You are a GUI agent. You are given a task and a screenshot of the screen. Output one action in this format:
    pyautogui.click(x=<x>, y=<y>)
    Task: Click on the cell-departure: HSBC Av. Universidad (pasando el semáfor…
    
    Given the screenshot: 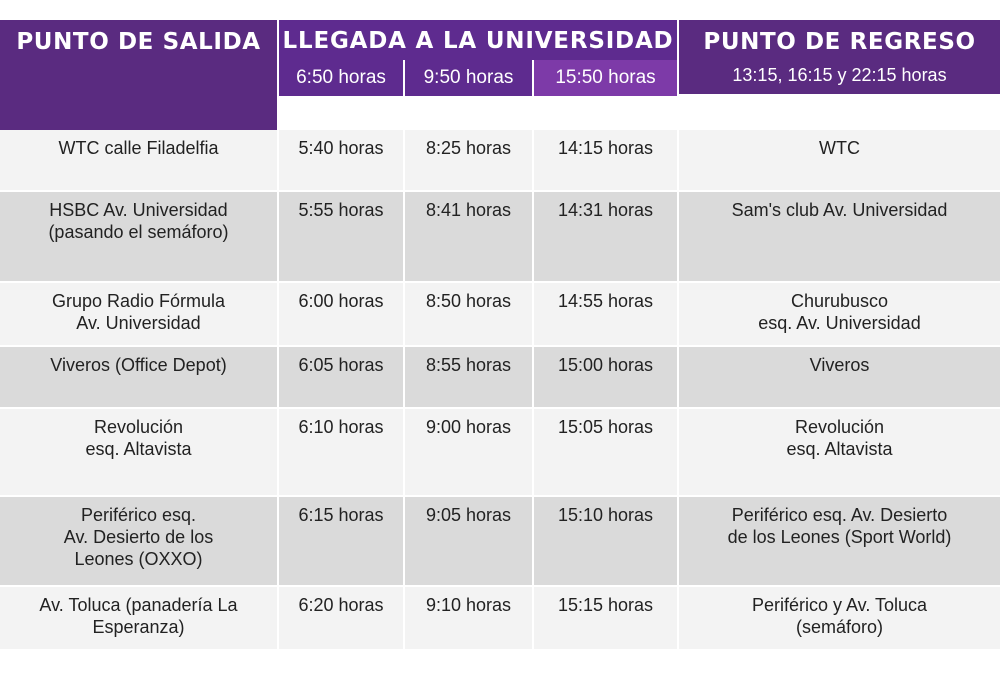 What is the action you would take?
    pyautogui.click(x=138, y=236)
    